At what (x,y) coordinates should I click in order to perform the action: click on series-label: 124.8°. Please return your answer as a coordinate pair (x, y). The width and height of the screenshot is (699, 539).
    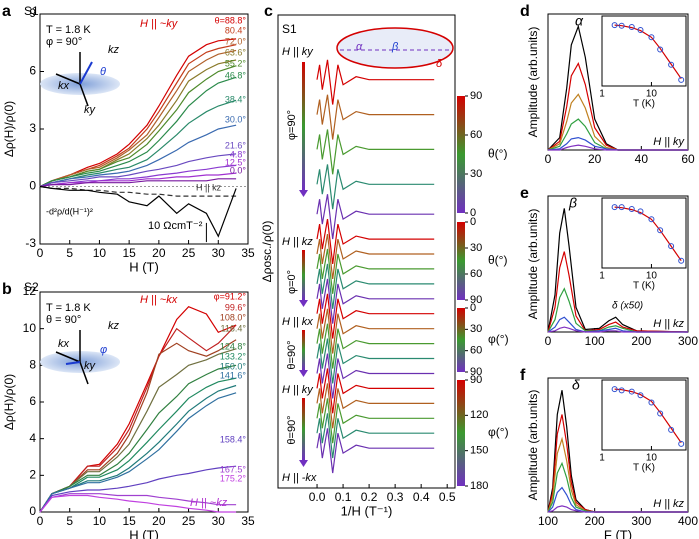
    Looking at the image, I should click on (233, 346).